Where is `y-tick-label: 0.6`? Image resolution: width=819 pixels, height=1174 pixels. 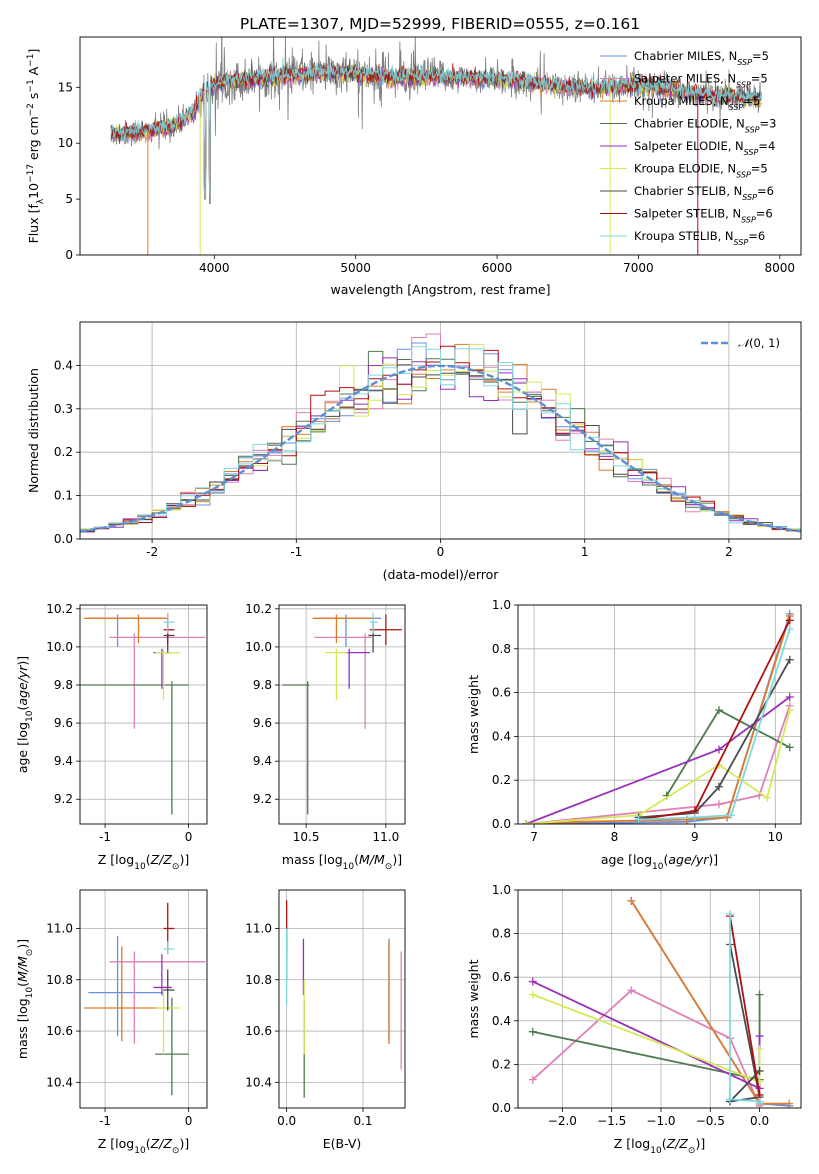 y-tick-label: 0.6 is located at coordinates (501, 693).